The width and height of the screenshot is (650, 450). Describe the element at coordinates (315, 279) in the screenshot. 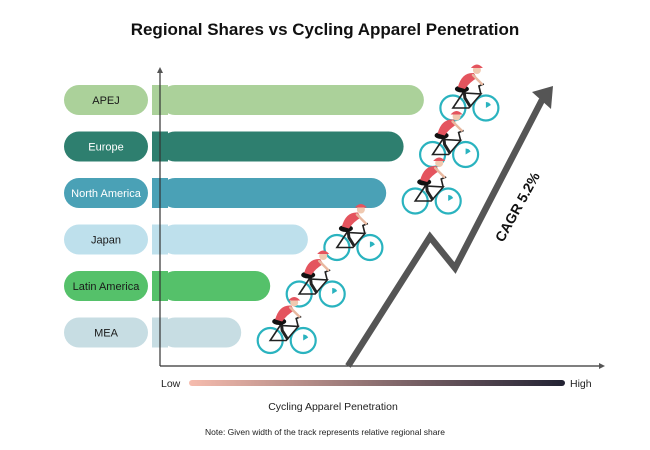

I see `cyclist-latin-america` at that location.